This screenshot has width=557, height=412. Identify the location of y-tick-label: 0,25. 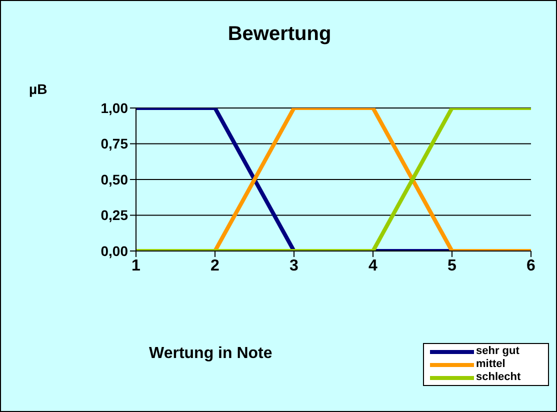
(114, 215).